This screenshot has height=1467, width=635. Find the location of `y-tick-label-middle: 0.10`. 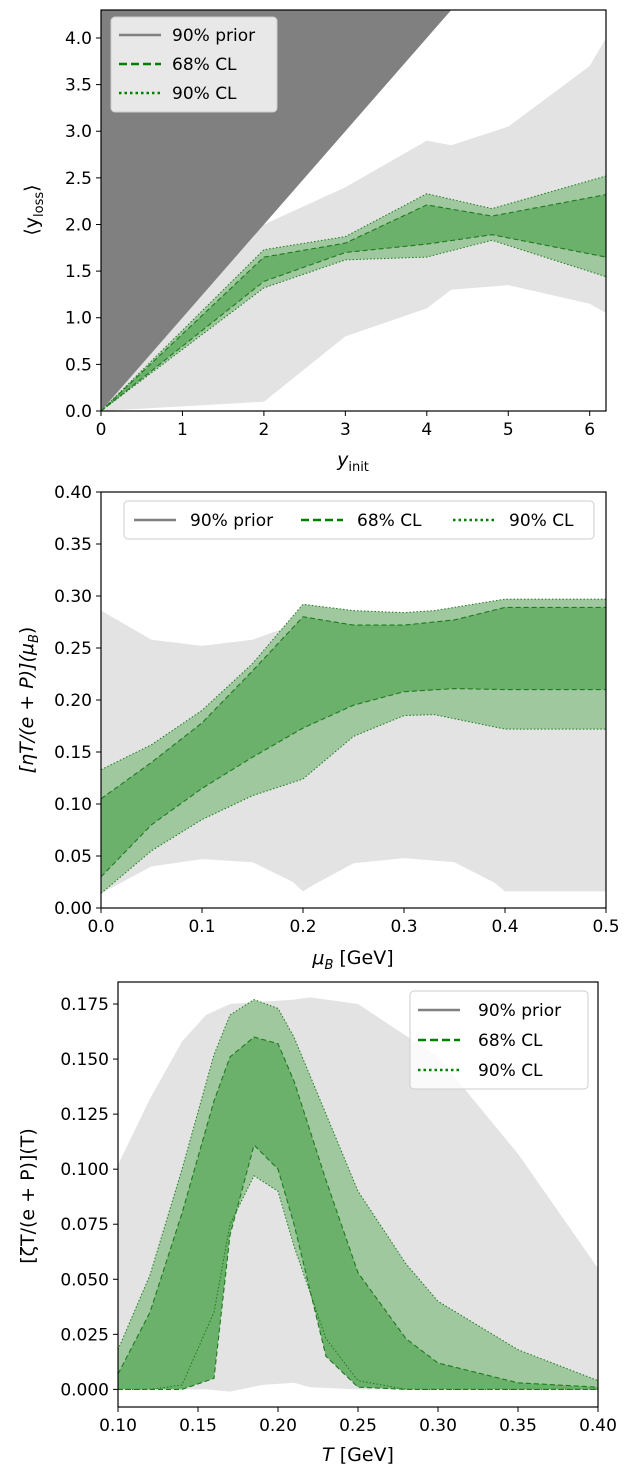

y-tick-label-middle: 0.10 is located at coordinates (73, 805).